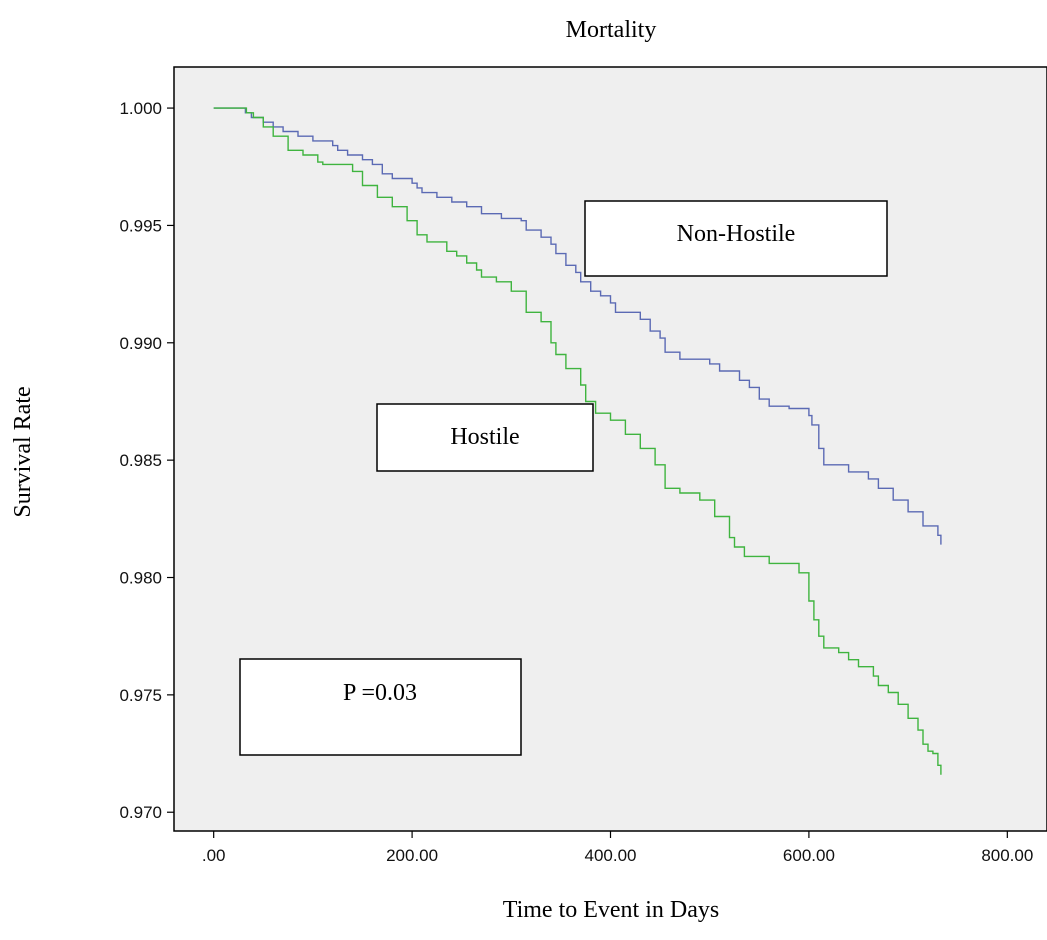 This screenshot has height=940, width=1047. Describe the element at coordinates (611, 855) in the screenshot. I see `x-tick-label: 400.00` at that location.